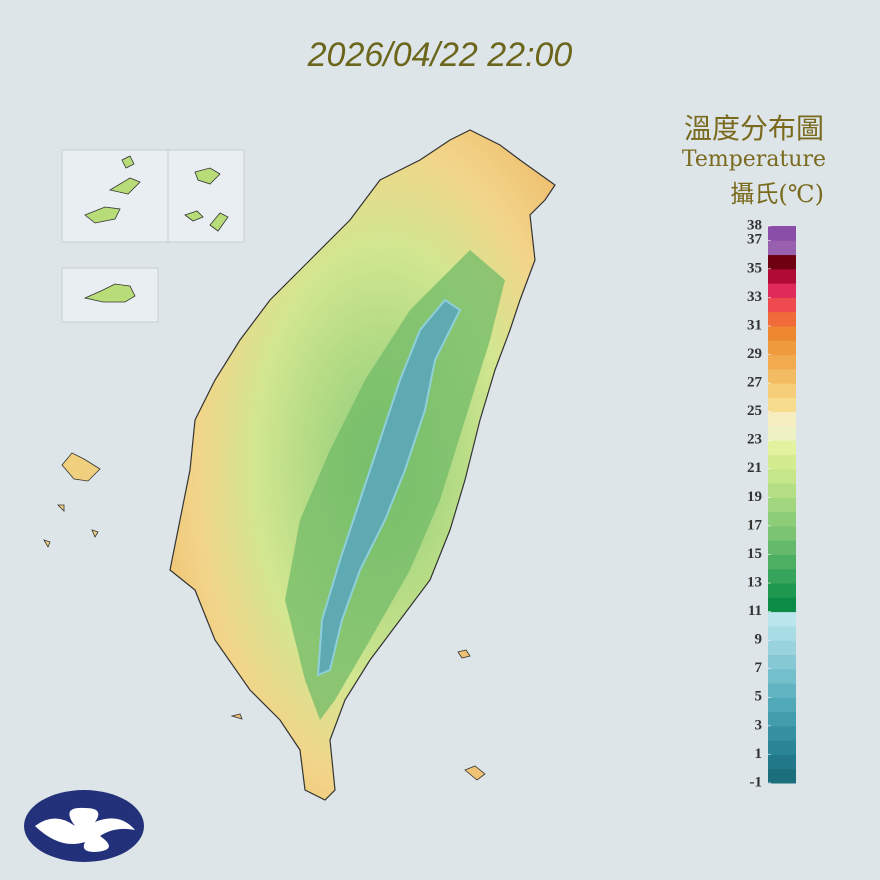 This screenshot has height=880, width=880. Describe the element at coordinates (754, 128) in the screenshot. I see `legend-title: 溫度分布圖` at that location.